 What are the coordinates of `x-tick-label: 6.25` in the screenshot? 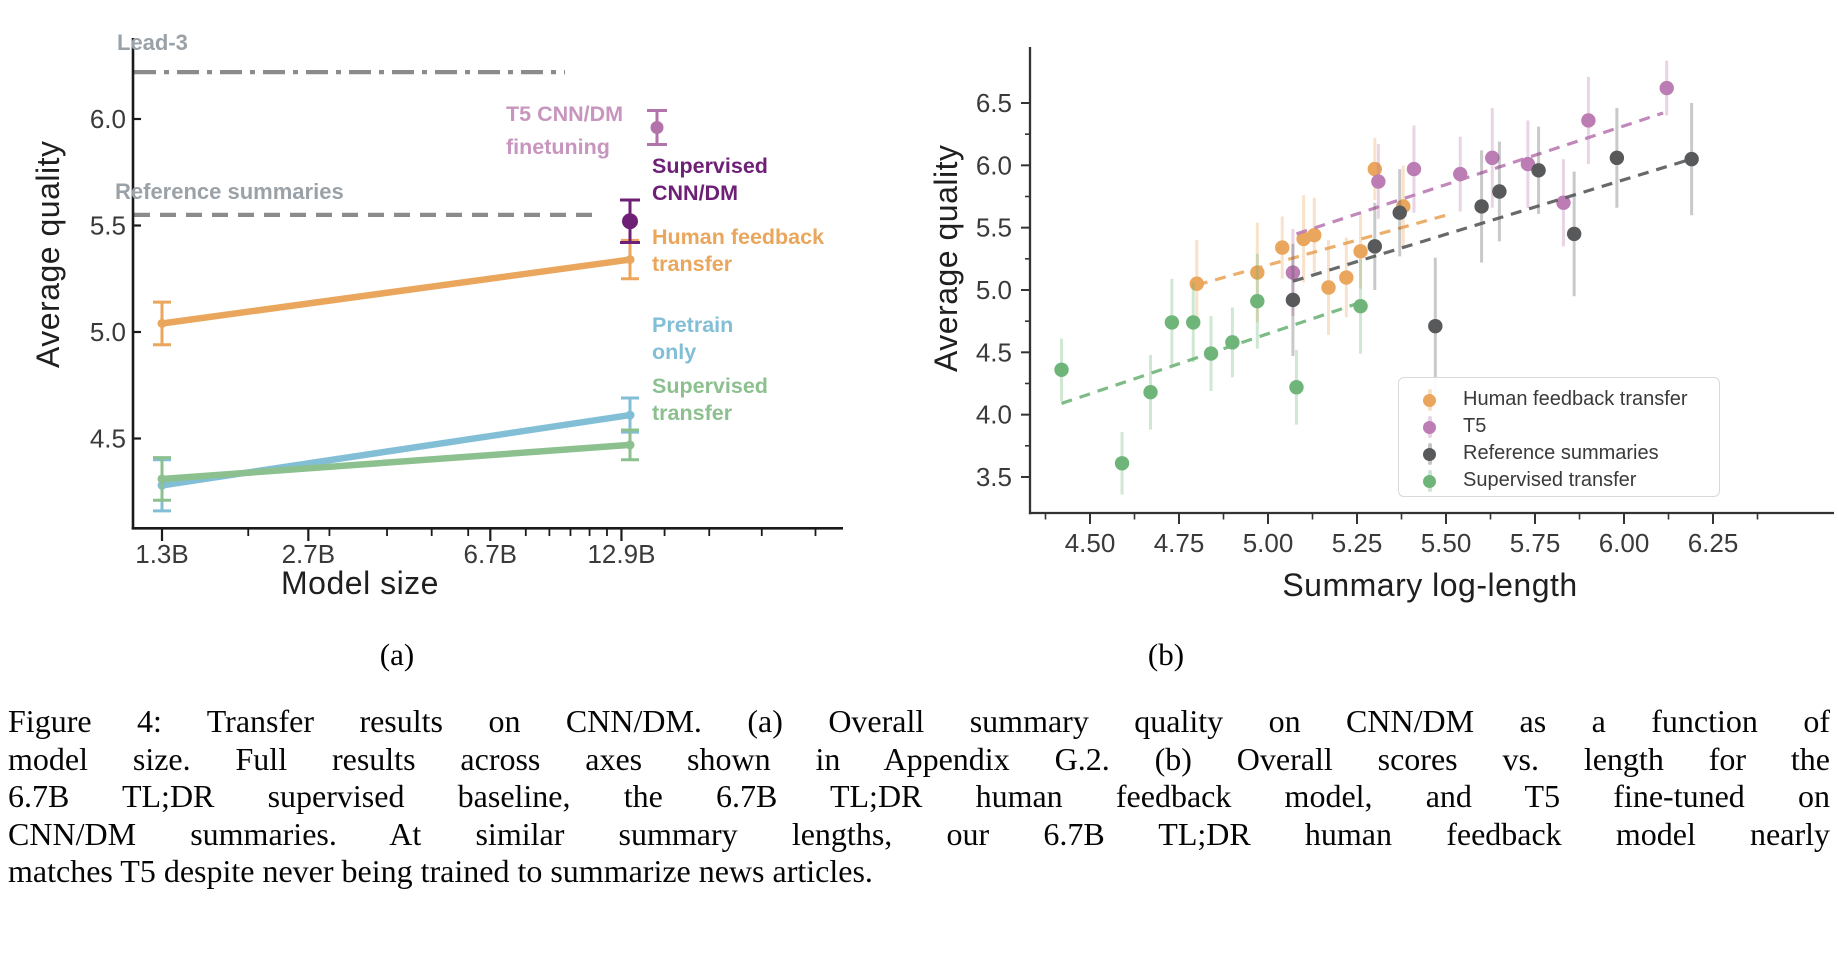 It's located at (1713, 543).